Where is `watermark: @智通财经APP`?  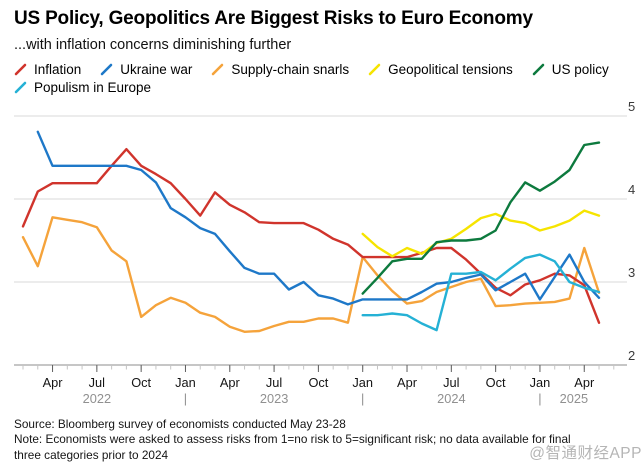
watermark: @智通财经APP is located at coordinates (585, 453).